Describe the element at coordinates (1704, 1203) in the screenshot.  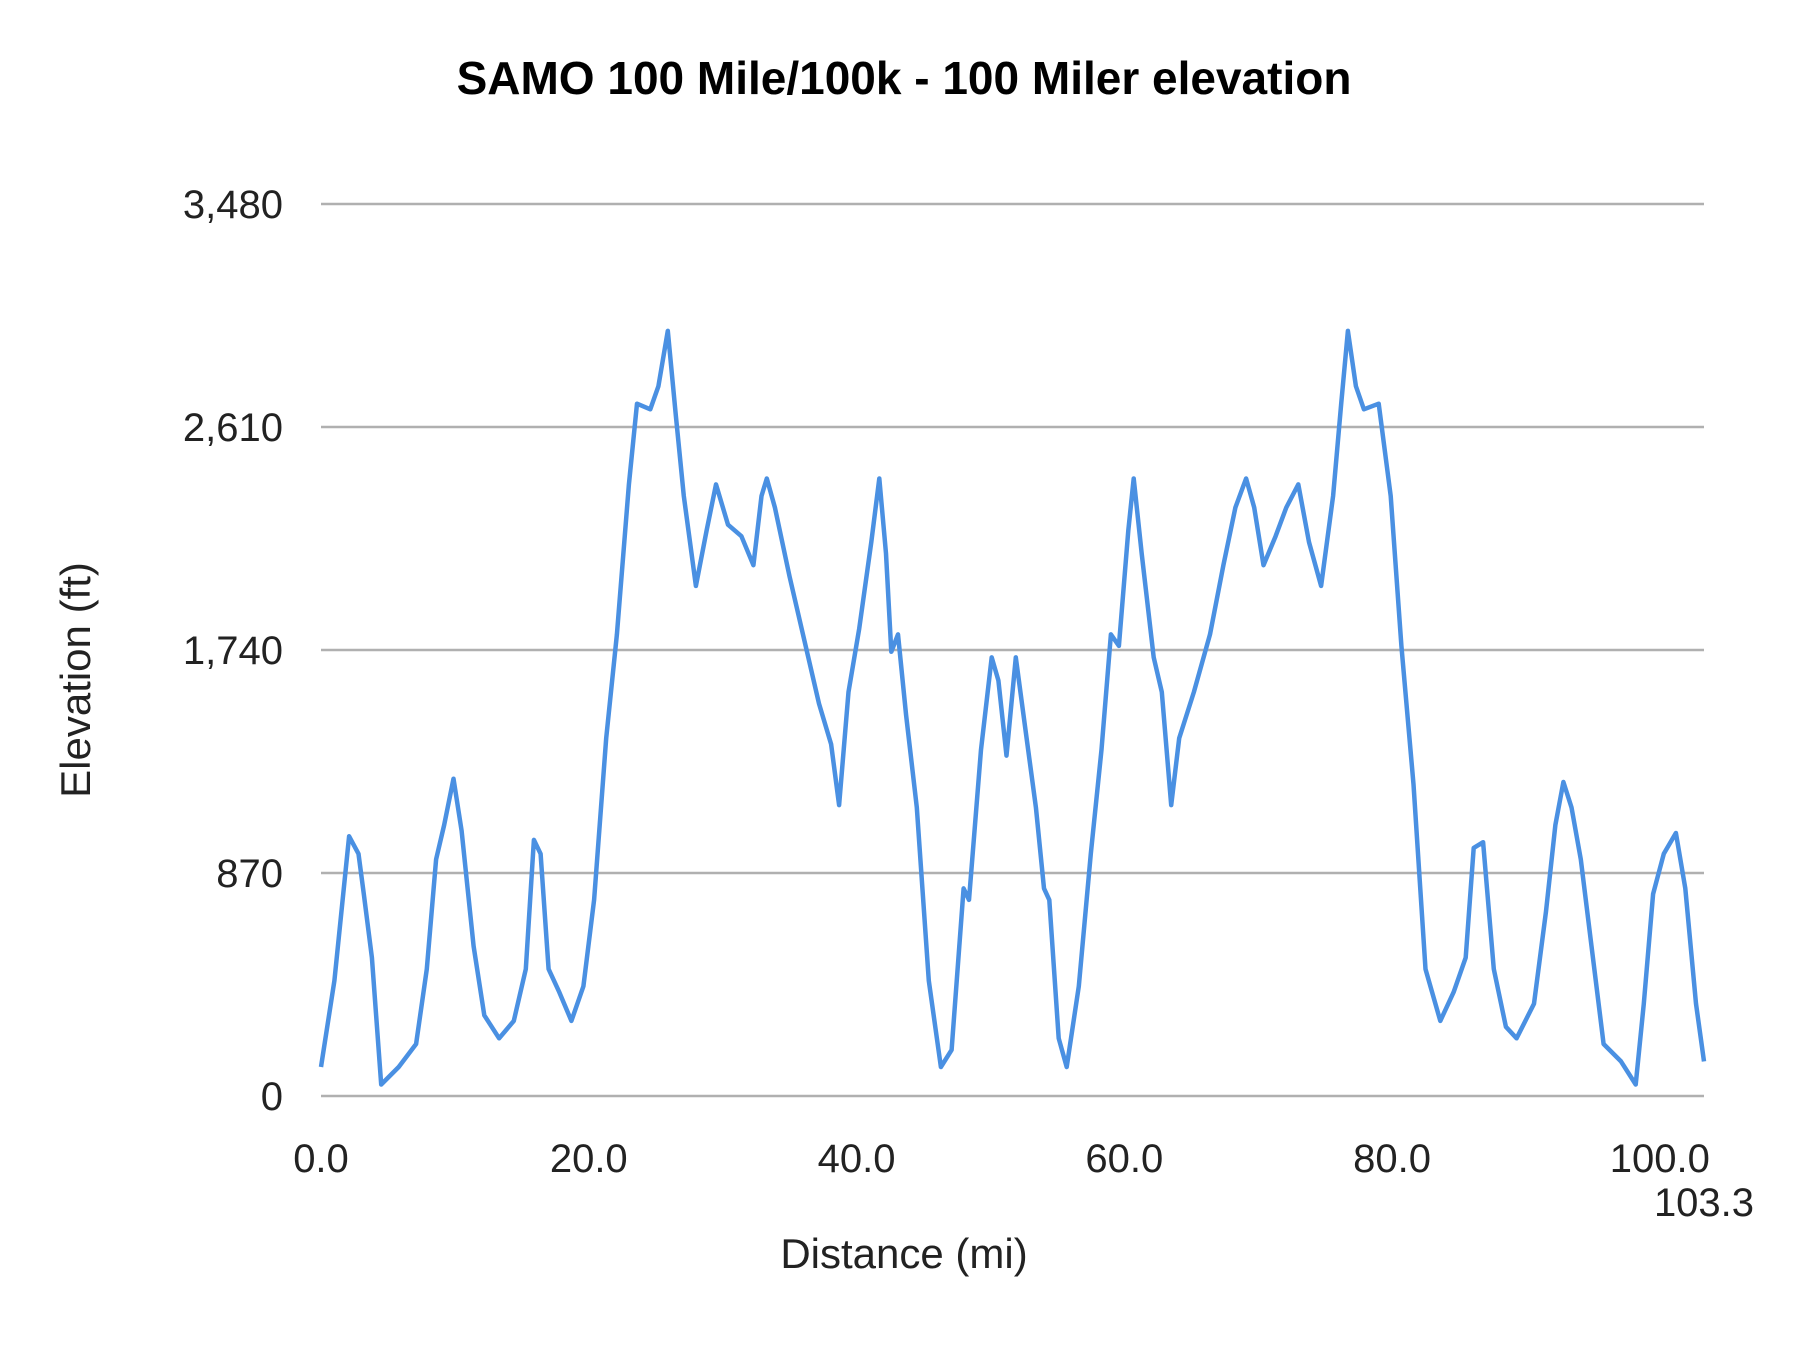
I see `x-tick-label: 103.3` at that location.